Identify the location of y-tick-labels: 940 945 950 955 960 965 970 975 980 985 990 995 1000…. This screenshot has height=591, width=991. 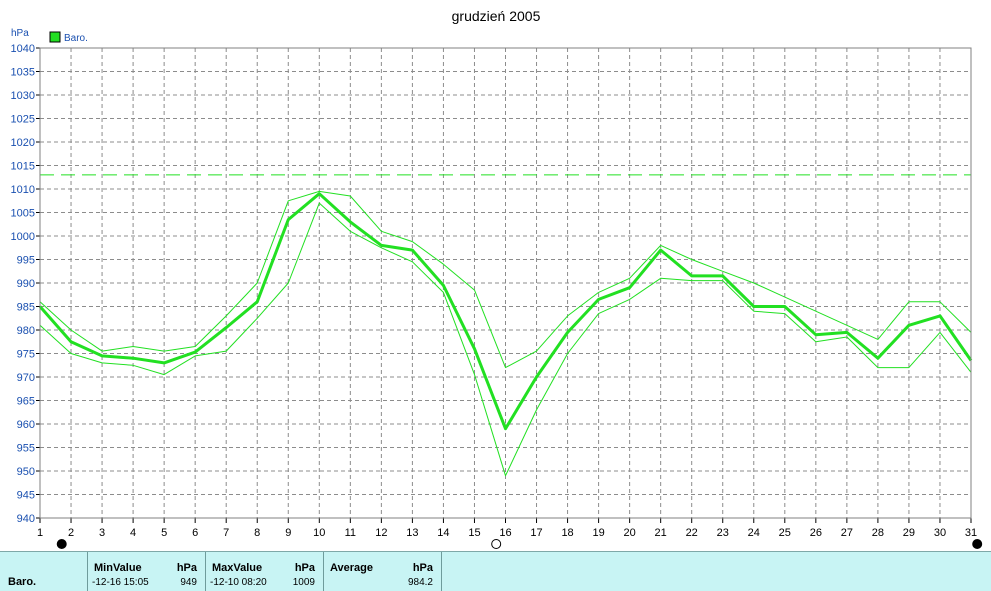
(23, 284).